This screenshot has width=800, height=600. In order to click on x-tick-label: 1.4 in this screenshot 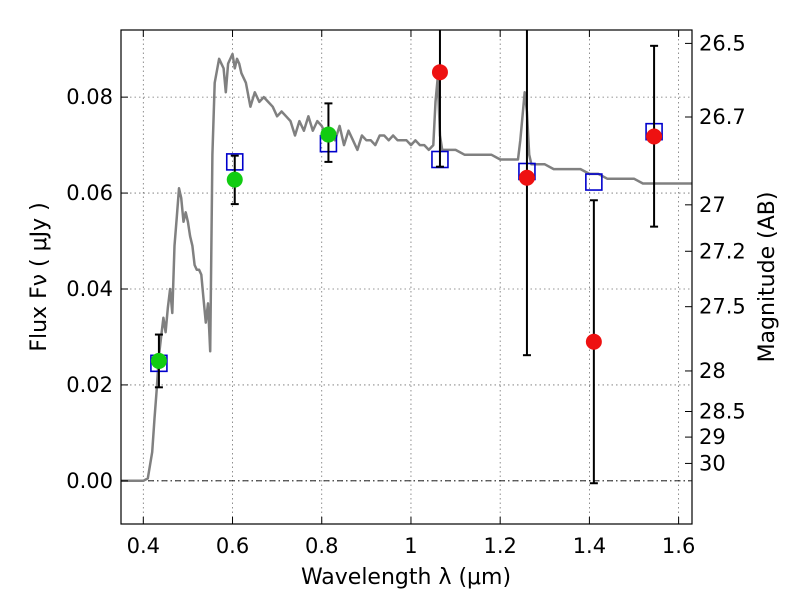, I will do `click(589, 546)`.